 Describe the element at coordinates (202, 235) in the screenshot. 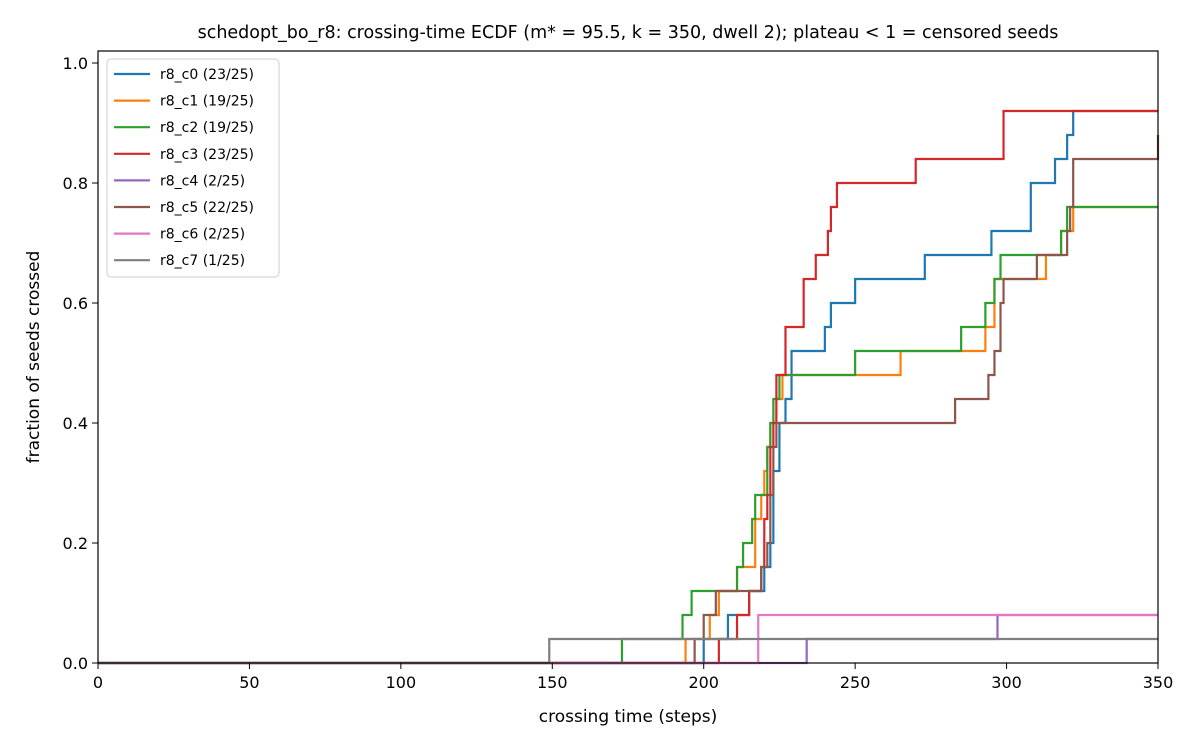

I see `legend-entry-label: r8_c6 (2/25)` at that location.